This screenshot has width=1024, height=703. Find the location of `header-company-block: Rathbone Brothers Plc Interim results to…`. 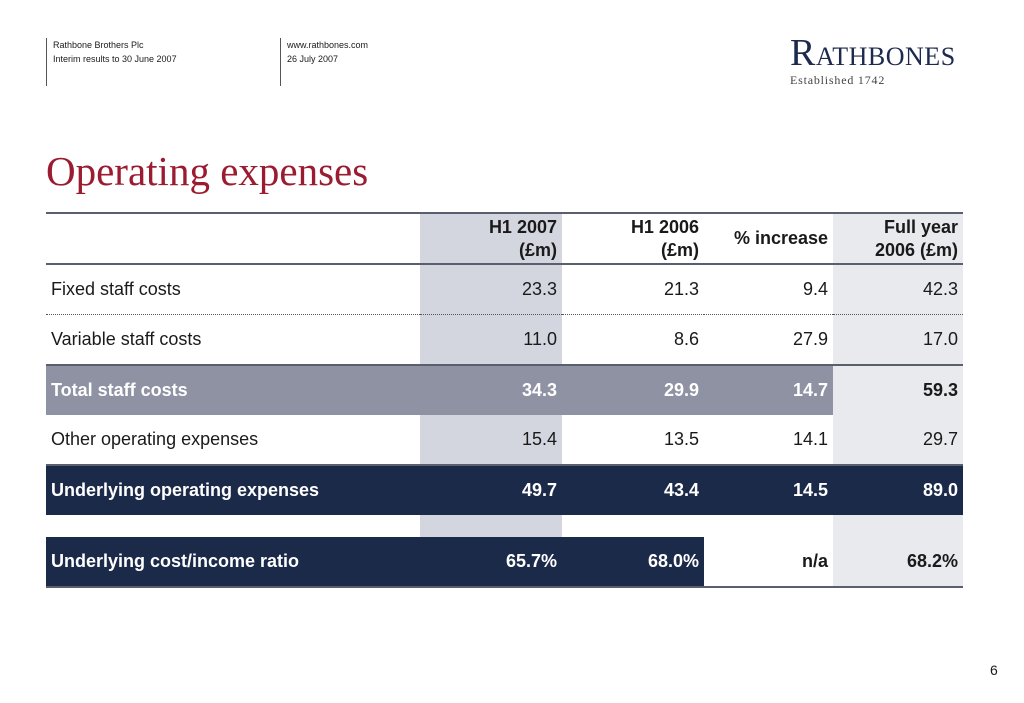

header-company-block: Rathbone Brothers Plc Interim results to… is located at coordinates (163, 62).